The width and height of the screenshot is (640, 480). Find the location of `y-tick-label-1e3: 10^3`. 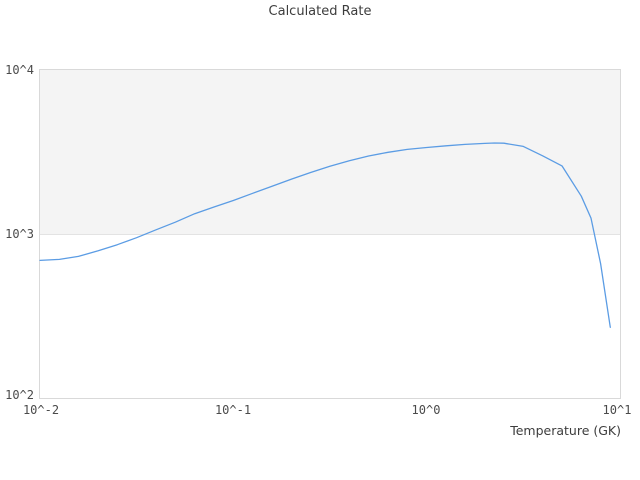

y-tick-label-1e3: 10^3 is located at coordinates (19, 234).